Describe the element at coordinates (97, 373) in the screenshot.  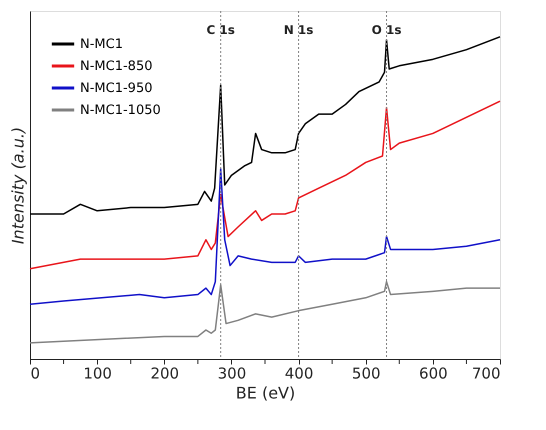
I see `x-tick-label: 100` at that location.